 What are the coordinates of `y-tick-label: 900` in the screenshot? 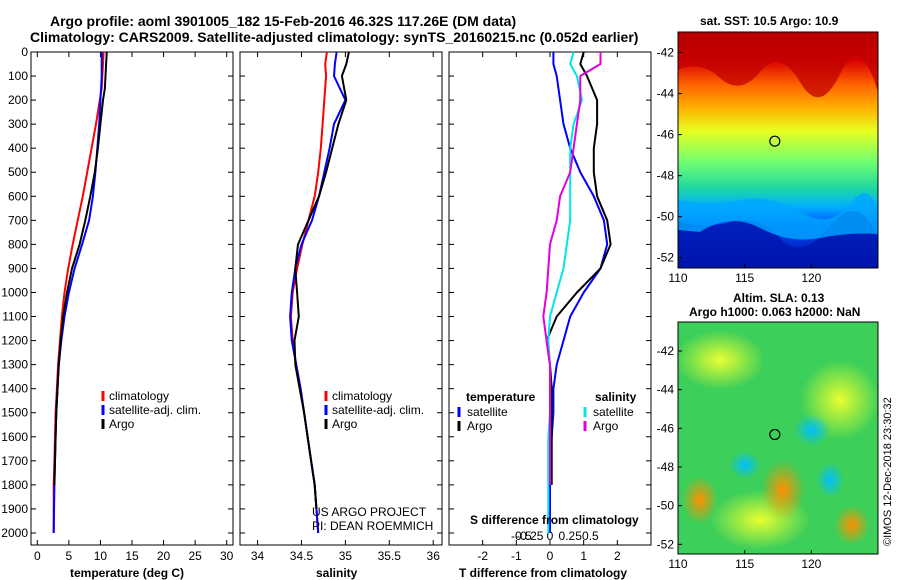 It's located at (18, 268).